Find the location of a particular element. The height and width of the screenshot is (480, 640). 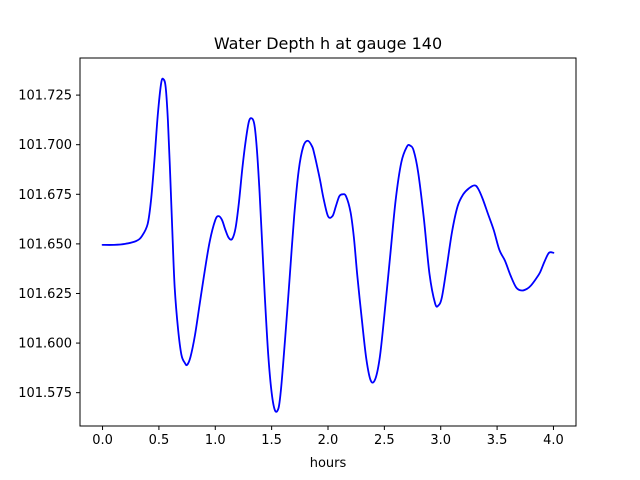

x-tick-label: 4.0 is located at coordinates (553, 440).